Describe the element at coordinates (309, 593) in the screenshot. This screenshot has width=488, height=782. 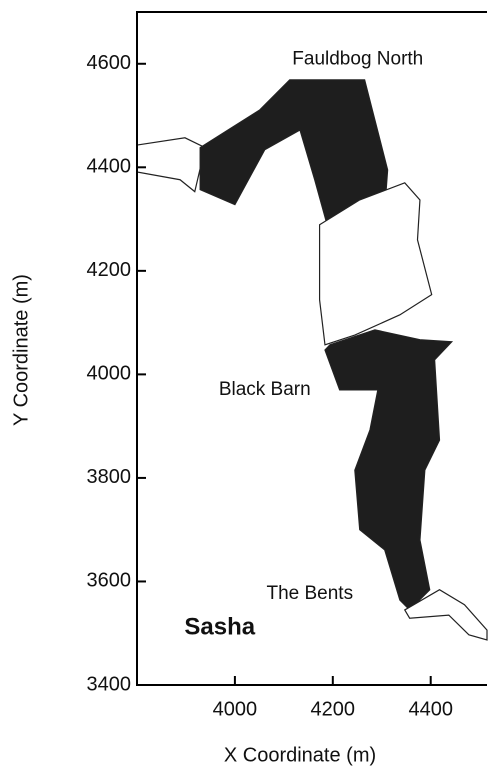
I see `annotation: The Bents` at that location.